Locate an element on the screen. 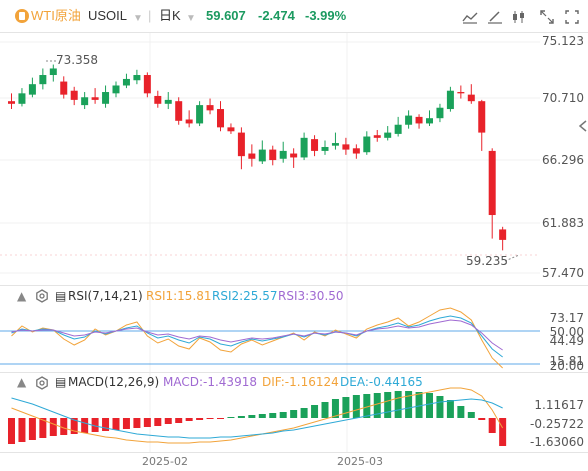  dea-line is located at coordinates (257, 418).